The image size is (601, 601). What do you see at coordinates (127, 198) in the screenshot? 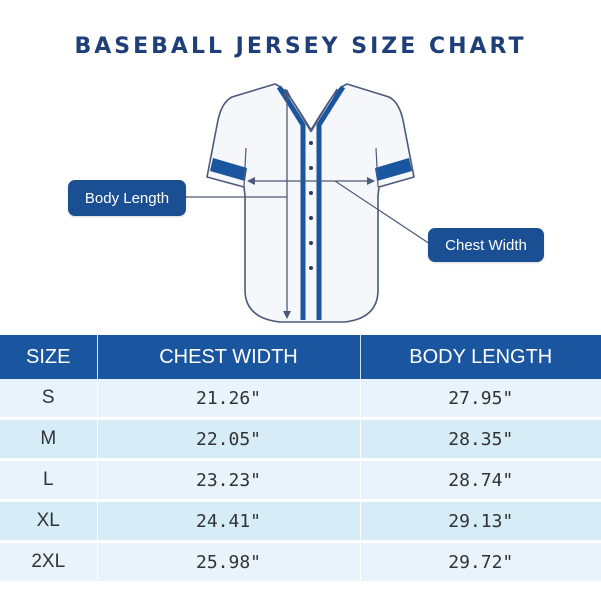
I see `body-length-label: Body Length` at bounding box center [127, 198].